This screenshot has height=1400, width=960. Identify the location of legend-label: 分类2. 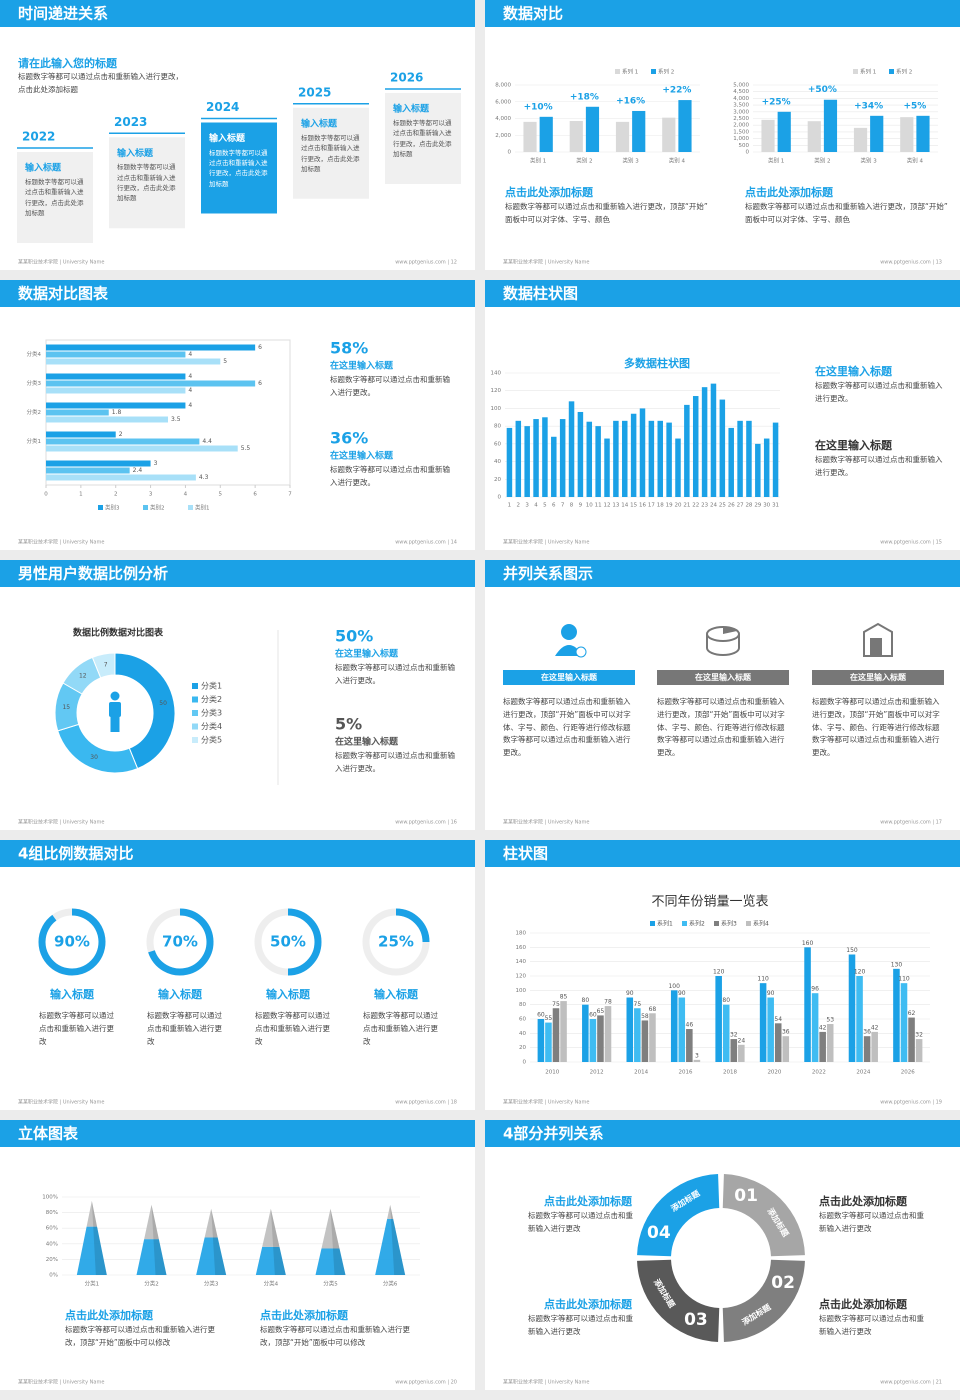
(211, 699).